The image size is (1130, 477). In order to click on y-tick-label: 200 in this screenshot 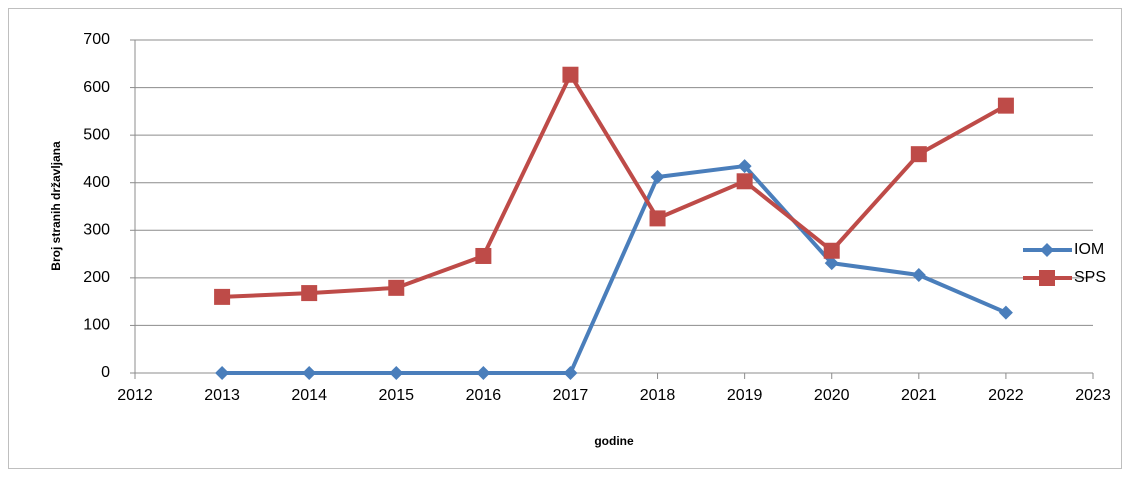, I will do `click(96, 277)`.